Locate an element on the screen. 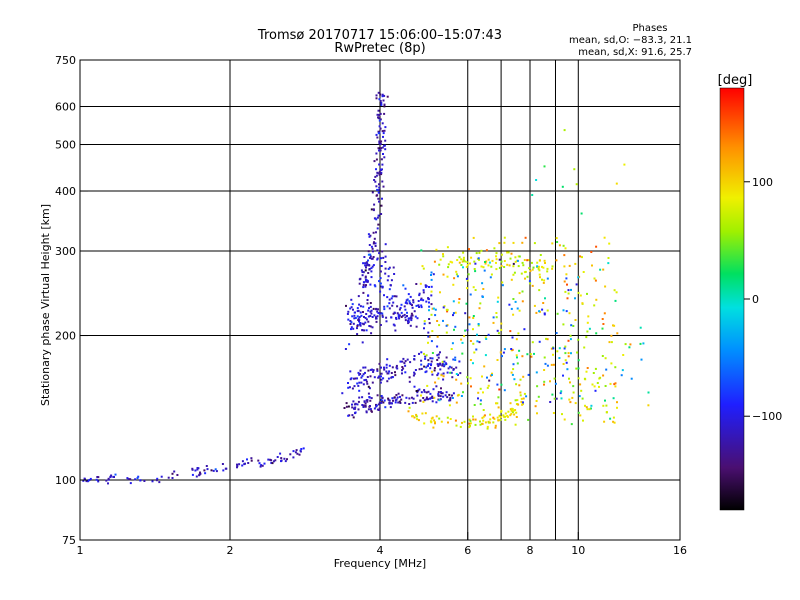  x-tick-label: 6 is located at coordinates (467, 550).